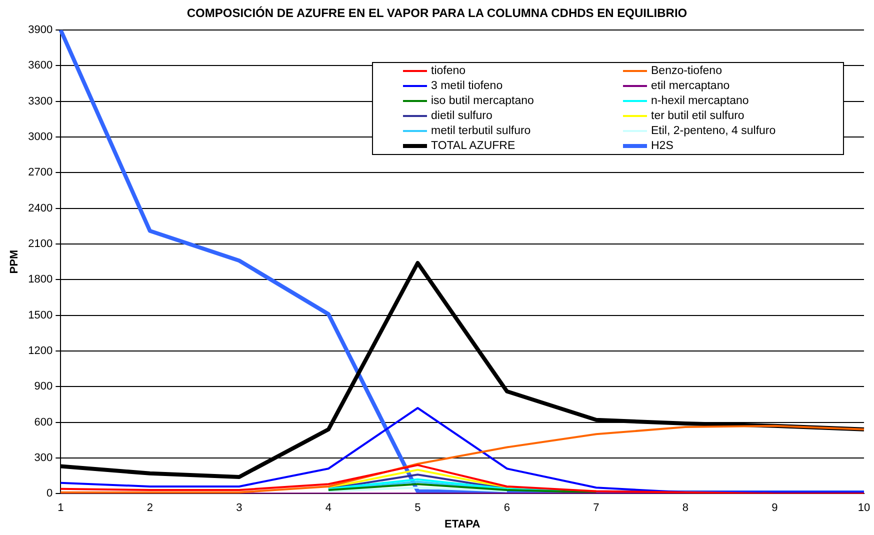 This screenshot has width=874, height=535. What do you see at coordinates (40, 66) in the screenshot?
I see `y-tick-label: 3600` at bounding box center [40, 66].